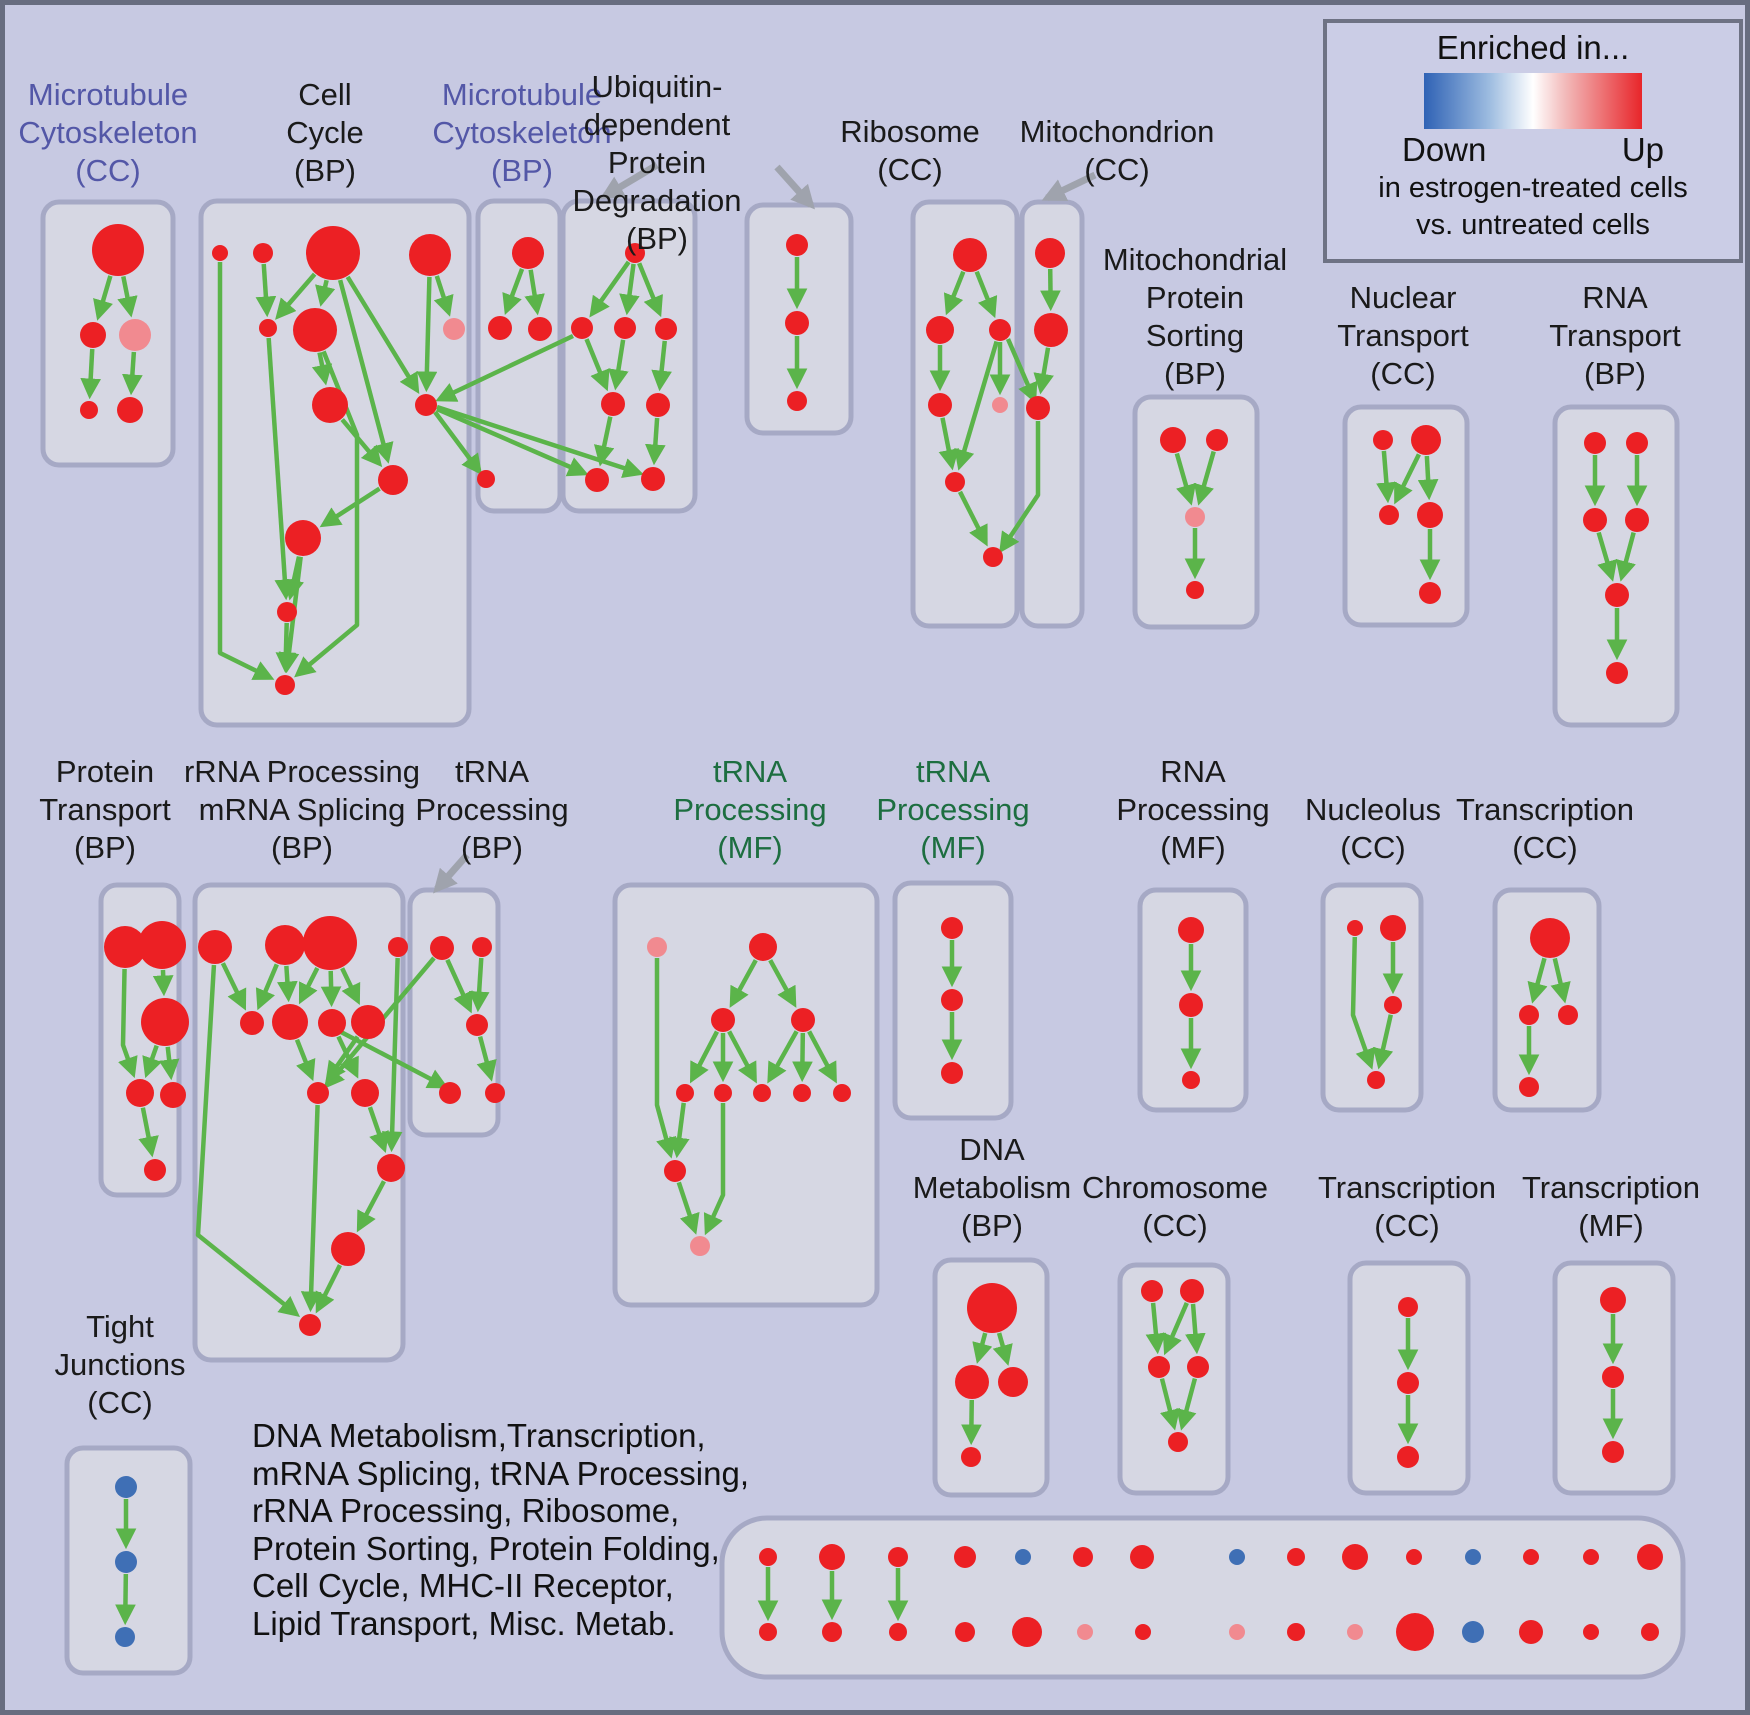  What do you see at coordinates (629, 180) in the screenshot?
I see `label-pointer-arrow` at bounding box center [629, 180].